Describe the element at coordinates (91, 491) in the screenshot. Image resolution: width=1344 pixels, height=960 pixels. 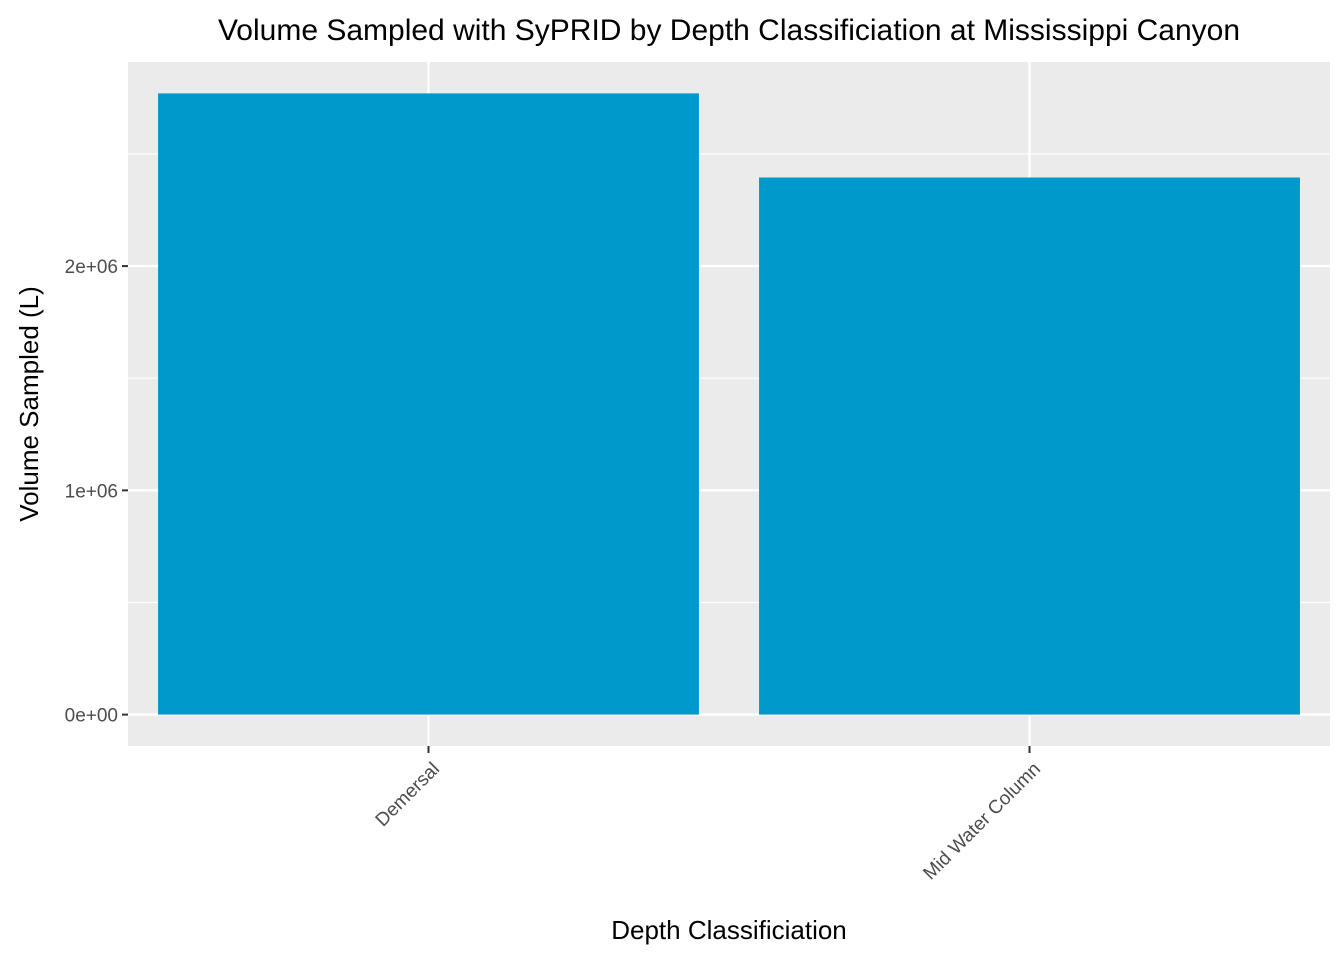
I see `y-tick-label: 1e+06` at that location.